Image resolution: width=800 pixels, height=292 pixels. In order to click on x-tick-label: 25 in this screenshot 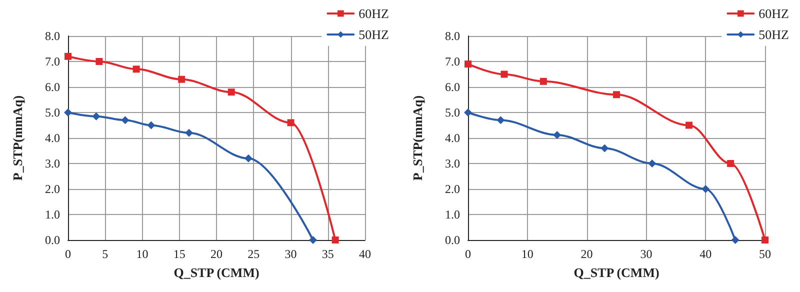, I will do `click(254, 254)`.